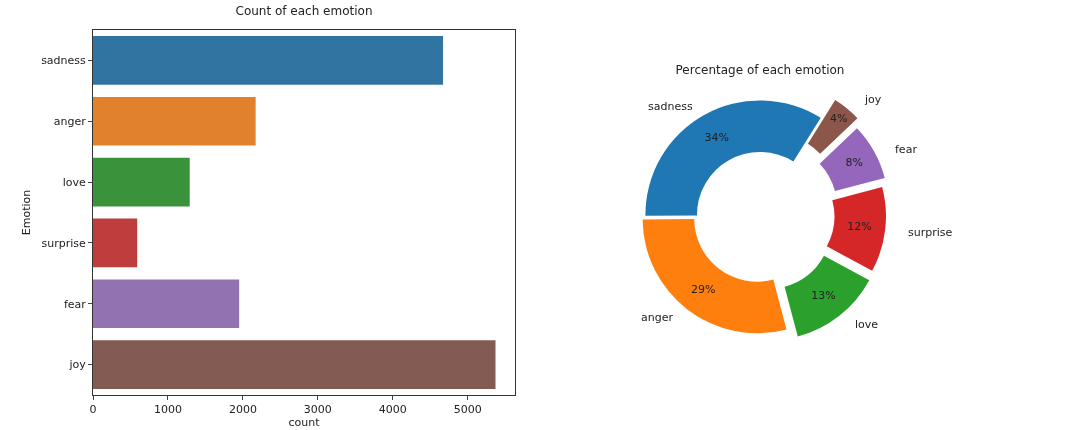 Image resolution: width=1076 pixels, height=430 pixels. Describe the element at coordinates (657, 317) in the screenshot. I see `slice-label: anger` at that location.